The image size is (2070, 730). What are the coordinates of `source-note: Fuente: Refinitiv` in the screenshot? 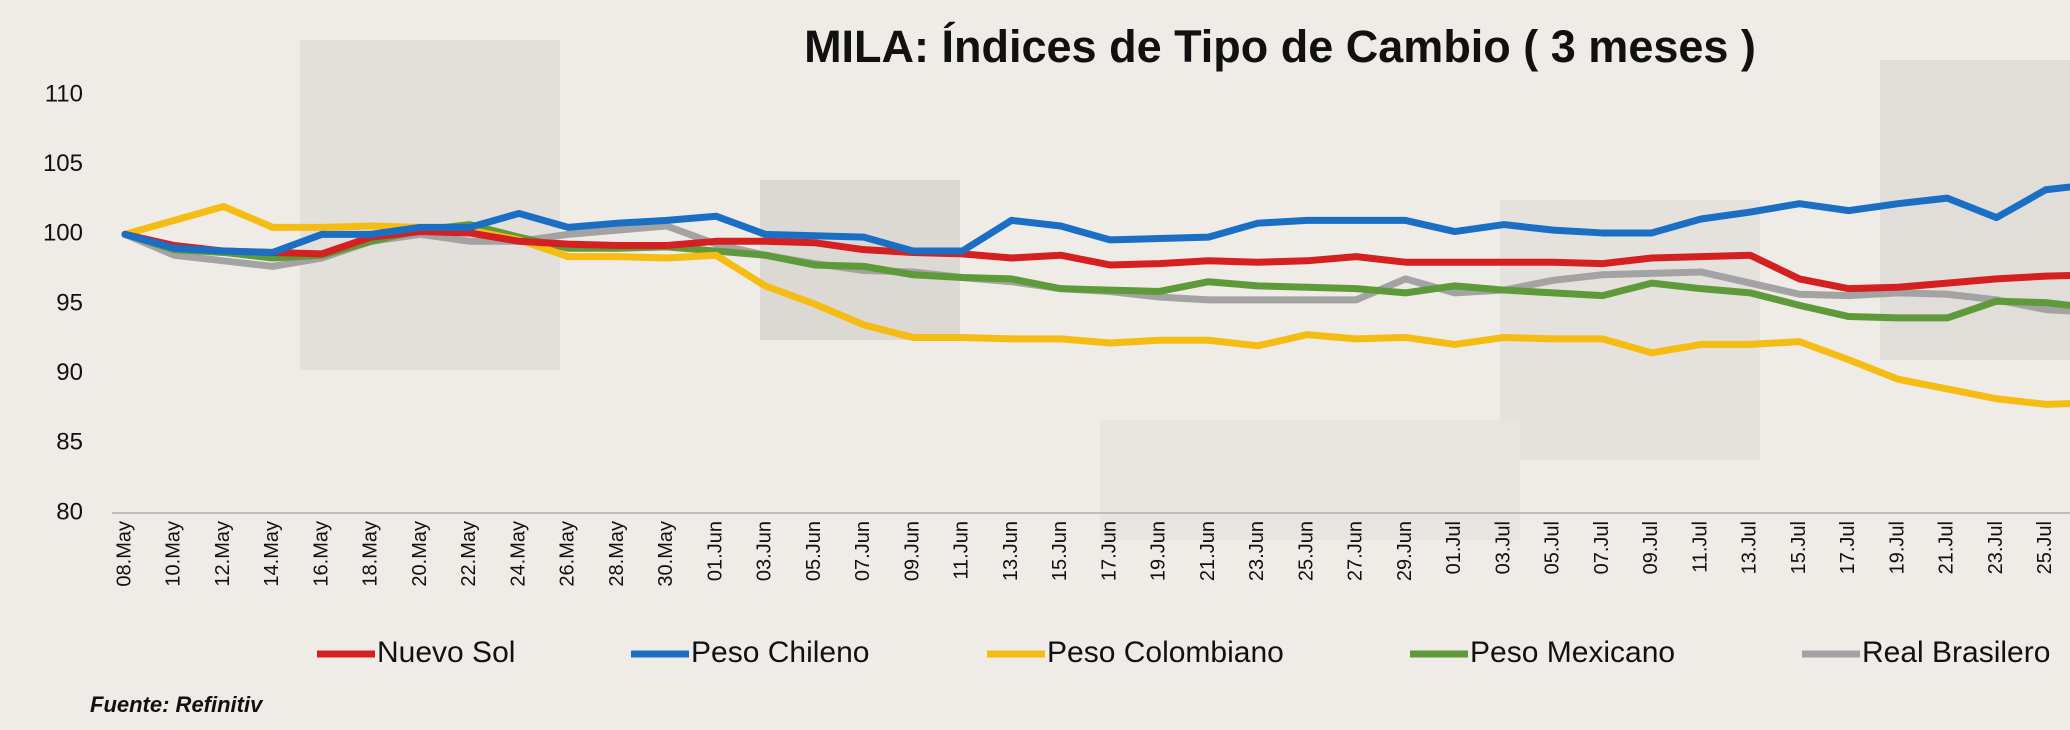 It's located at (177, 704).